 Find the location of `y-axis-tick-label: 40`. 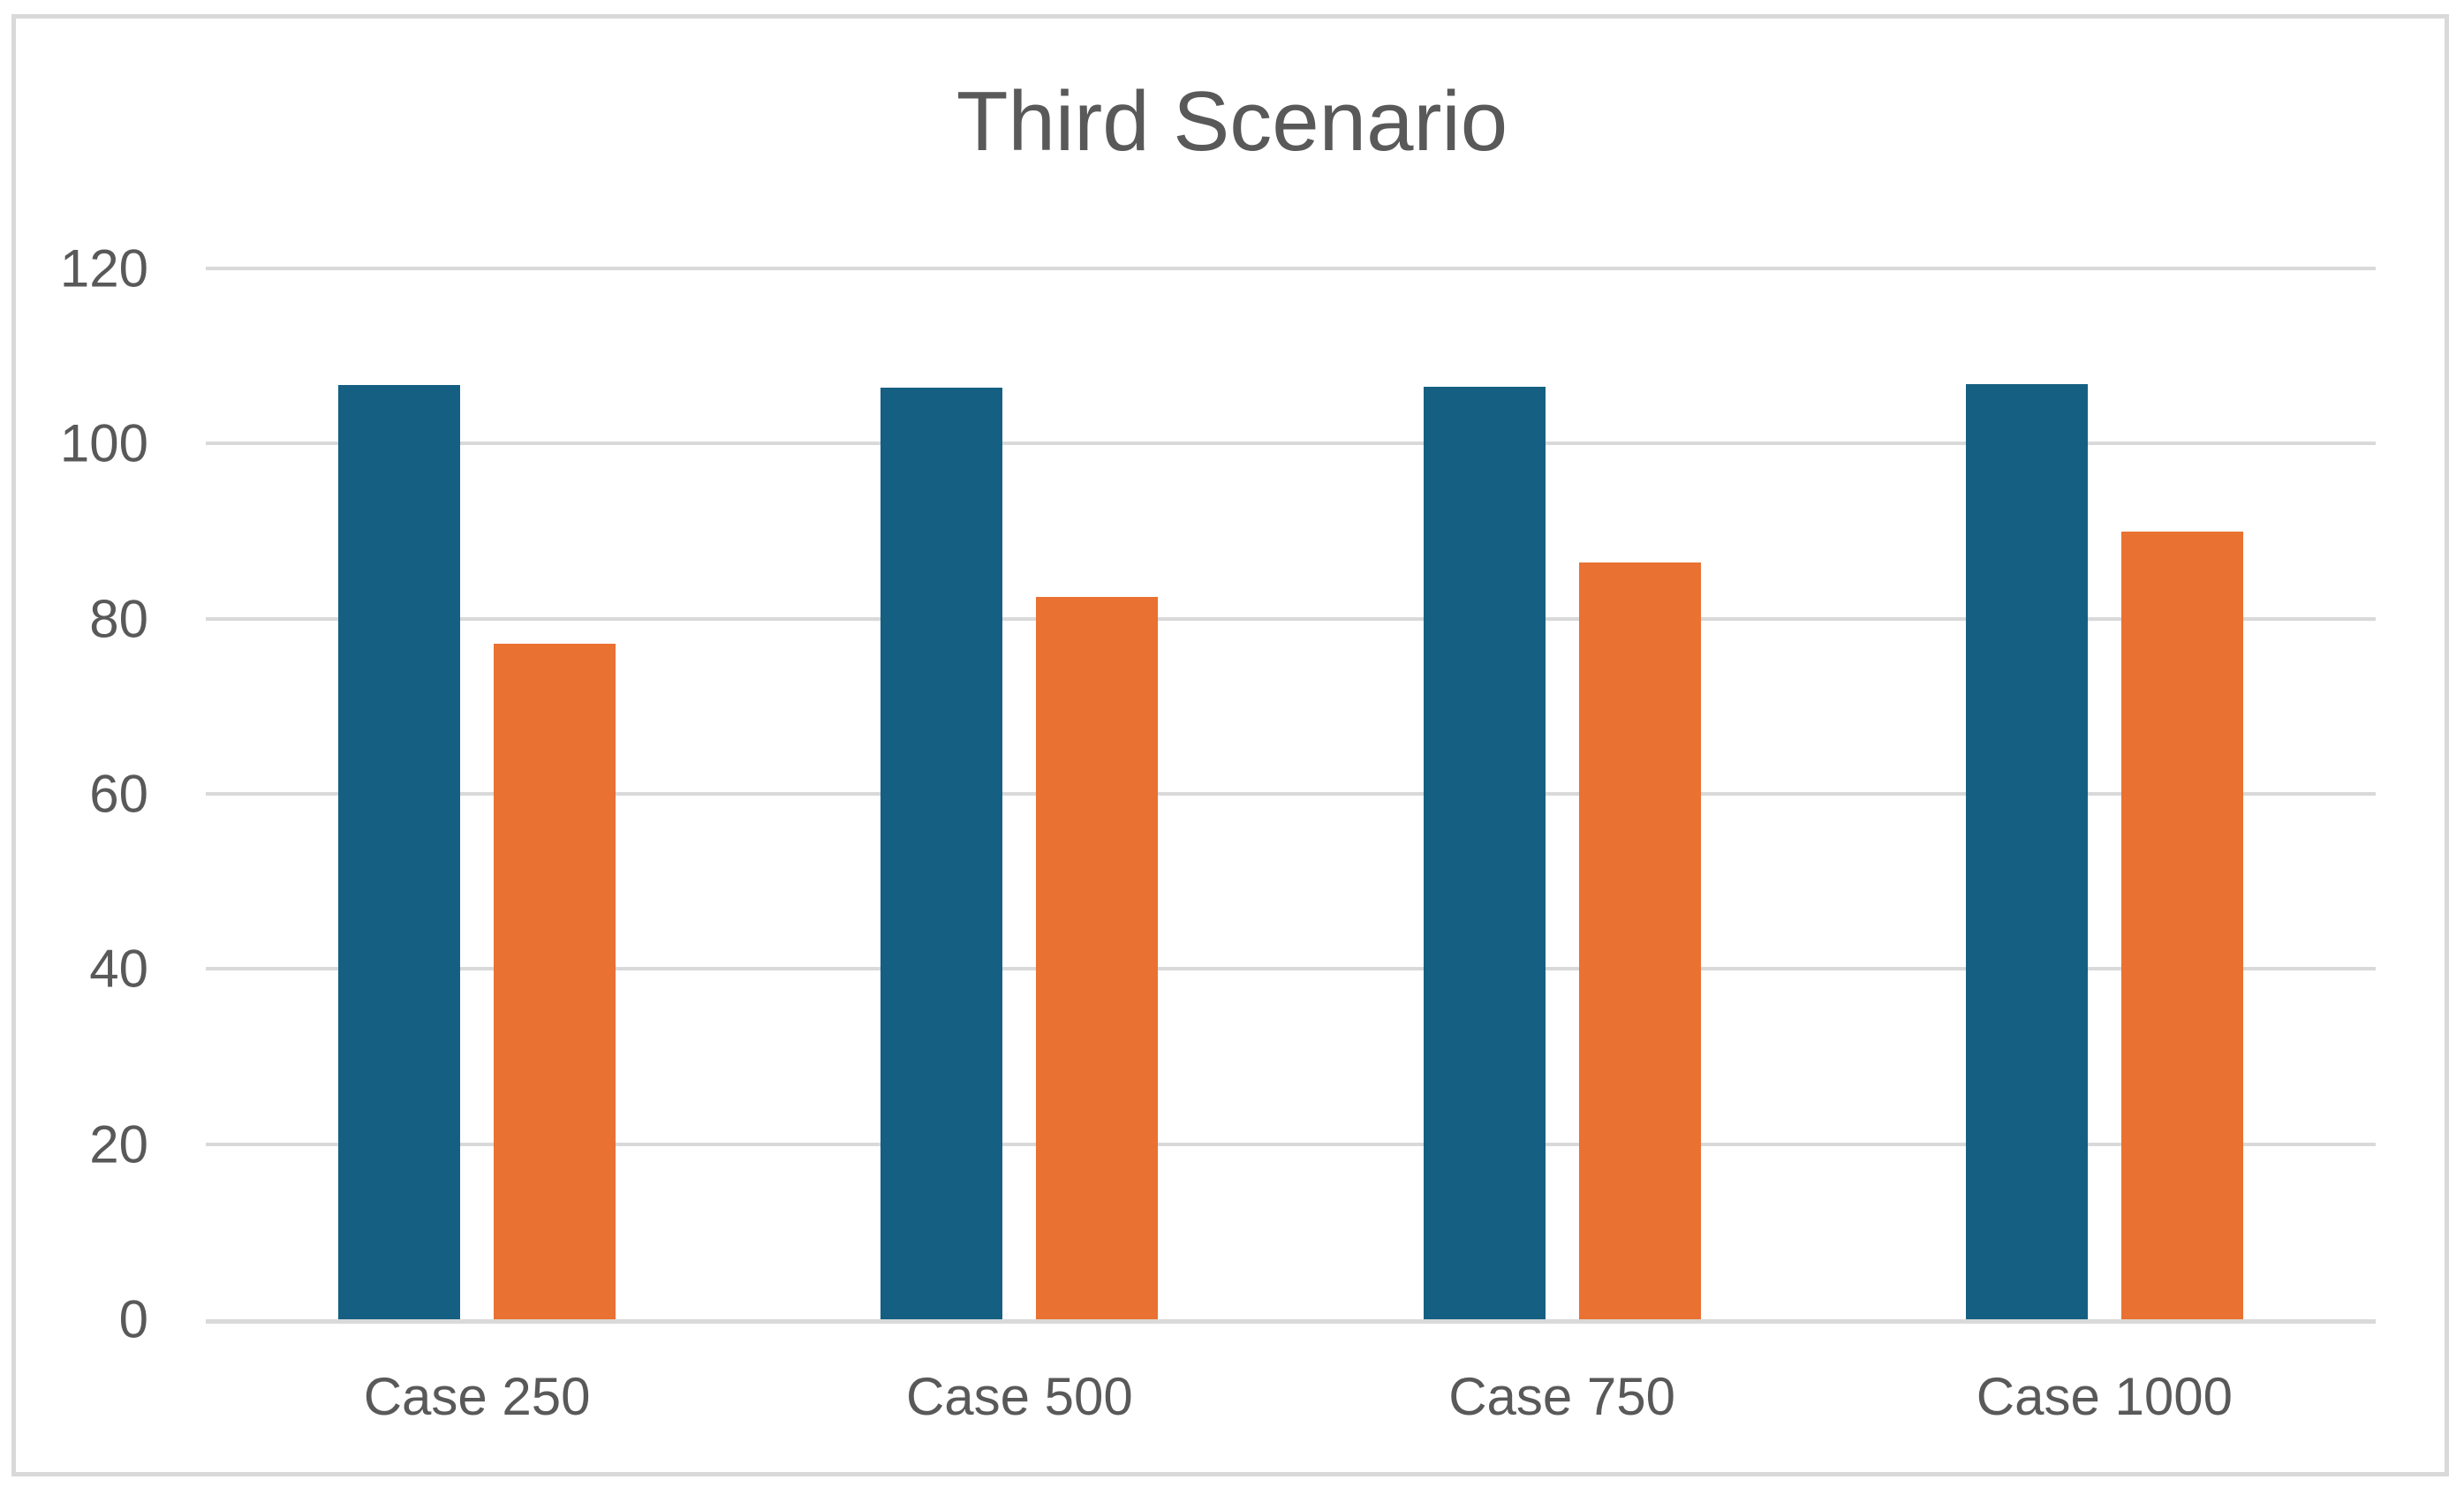

y-axis-tick-label: 40 is located at coordinates (118, 969).